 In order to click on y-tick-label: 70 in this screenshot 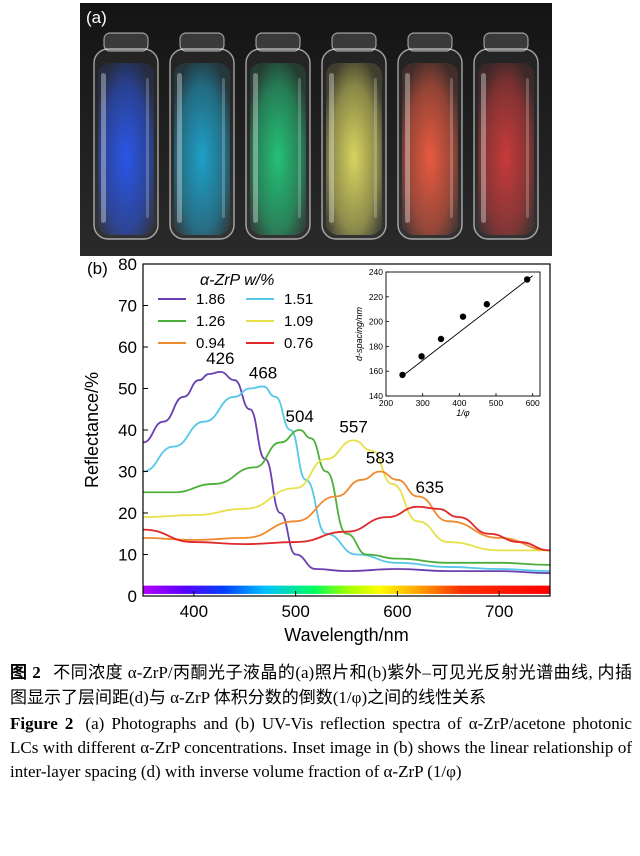, I will do `click(127, 306)`.